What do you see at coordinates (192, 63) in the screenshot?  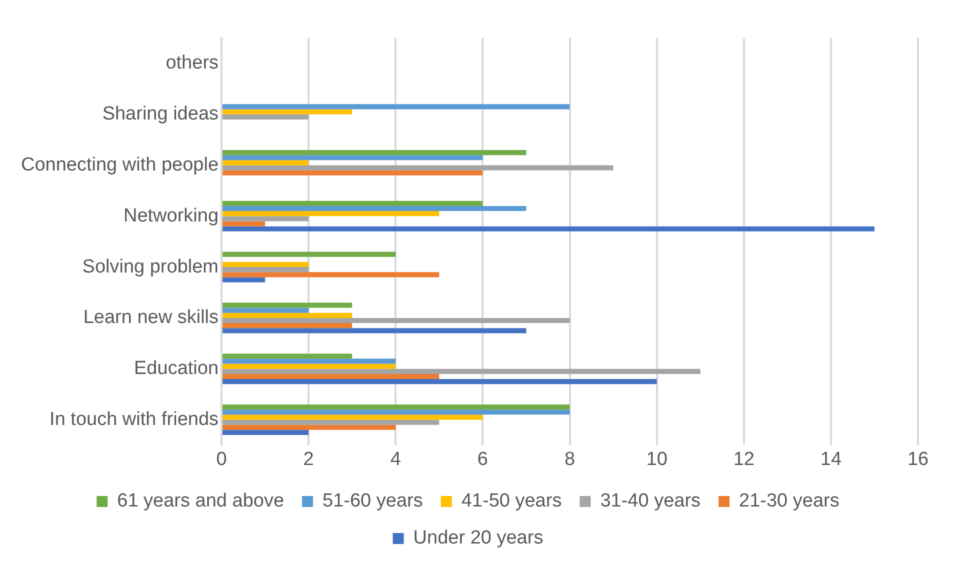 I see `y-tick-label: others` at bounding box center [192, 63].